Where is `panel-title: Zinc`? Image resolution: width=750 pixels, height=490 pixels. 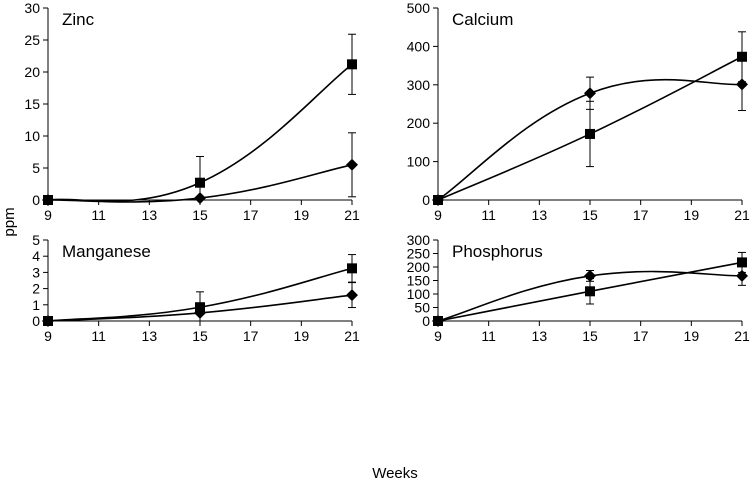
panel-title: Zinc is located at coordinates (78, 19).